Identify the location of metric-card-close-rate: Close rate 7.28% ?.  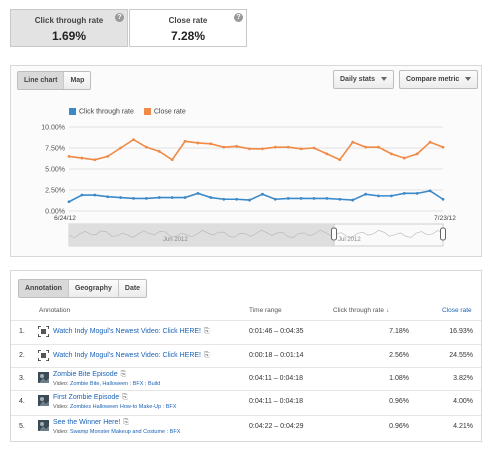
(188, 28).